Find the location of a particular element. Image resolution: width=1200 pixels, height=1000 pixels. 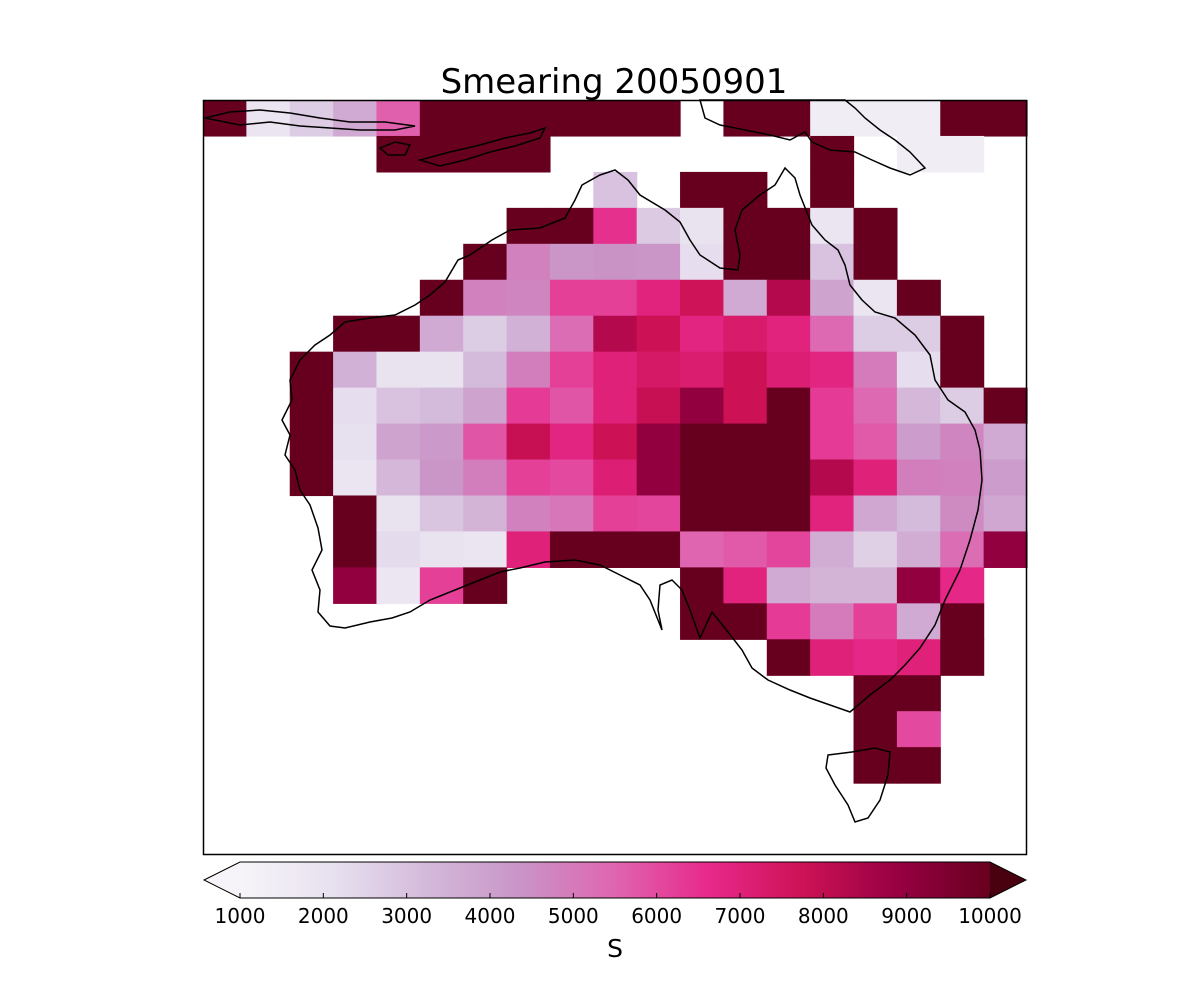

colorbar-tick-label: 3000 is located at coordinates (406, 916).